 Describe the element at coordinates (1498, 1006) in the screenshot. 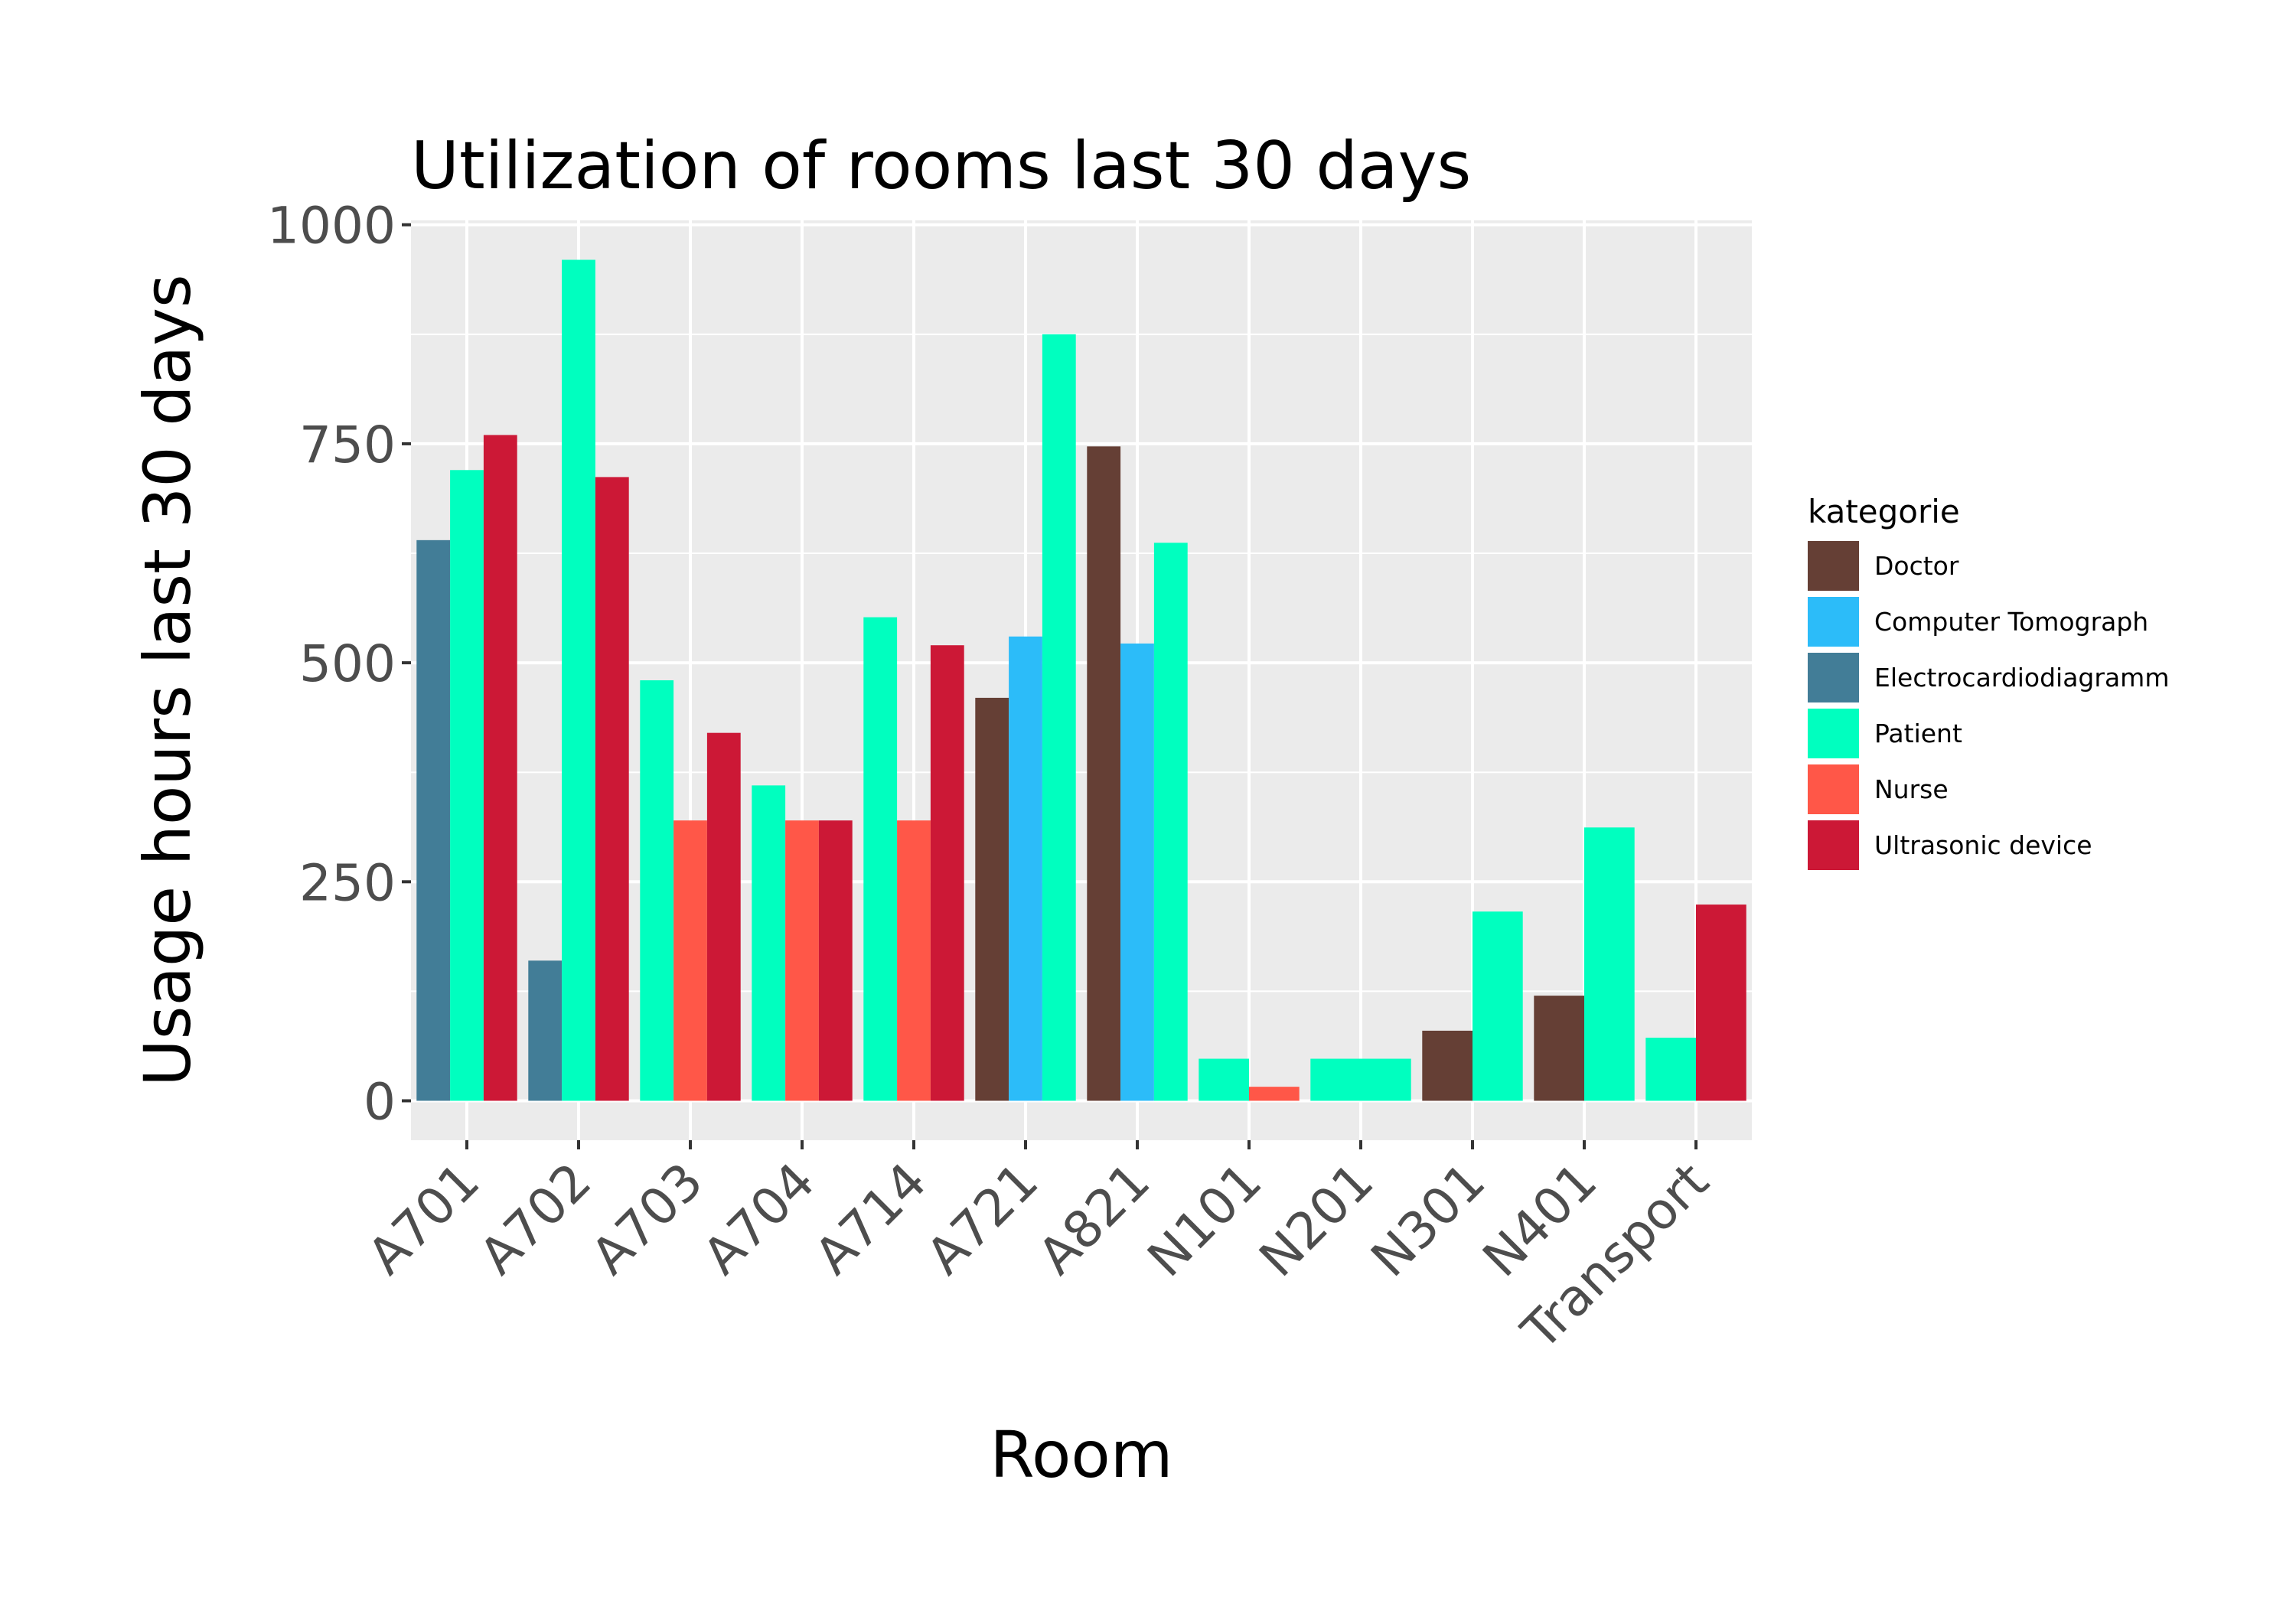

I see `bar-n301-patient` at that location.